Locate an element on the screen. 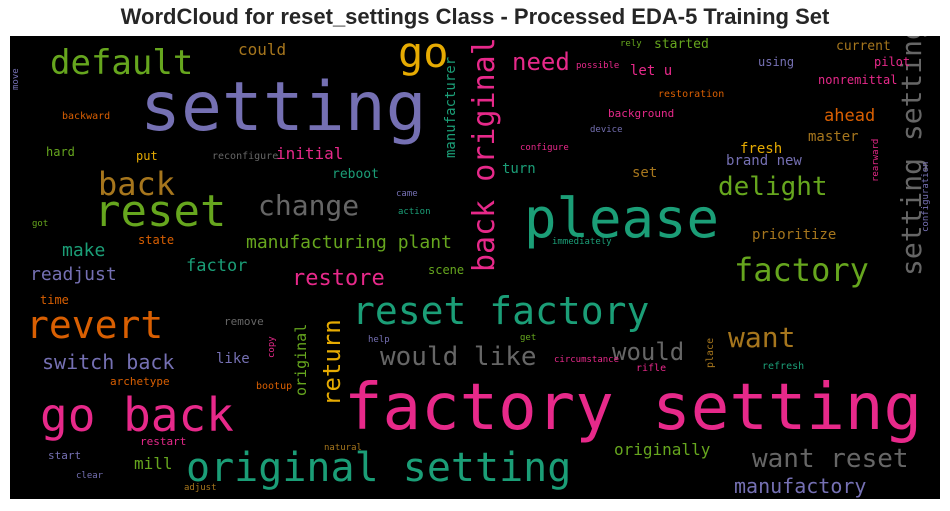  word: restart is located at coordinates (163, 441).